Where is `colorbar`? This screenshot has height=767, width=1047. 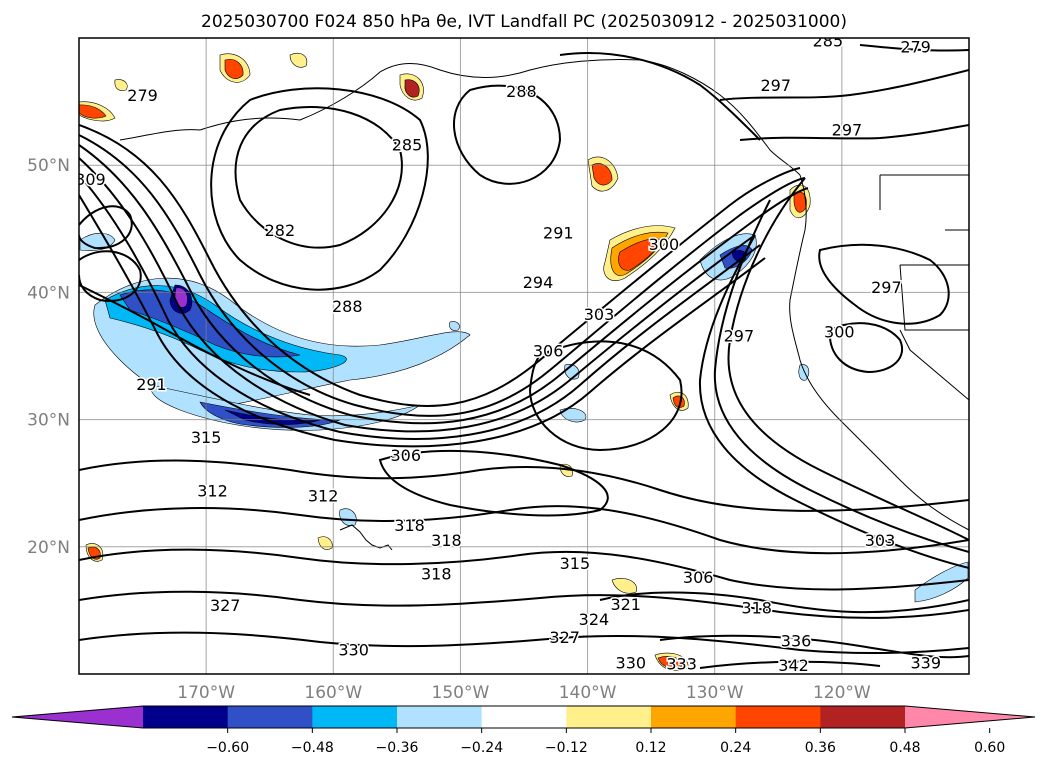 colorbar is located at coordinates (523, 717).